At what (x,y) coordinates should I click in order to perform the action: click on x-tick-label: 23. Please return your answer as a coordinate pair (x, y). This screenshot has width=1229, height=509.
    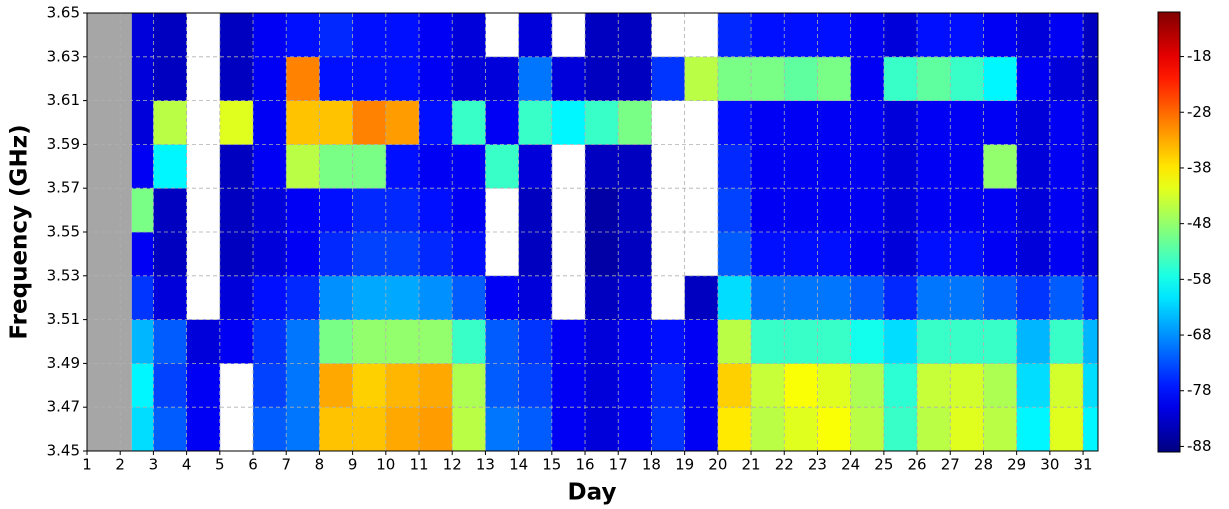
    Looking at the image, I should click on (817, 465).